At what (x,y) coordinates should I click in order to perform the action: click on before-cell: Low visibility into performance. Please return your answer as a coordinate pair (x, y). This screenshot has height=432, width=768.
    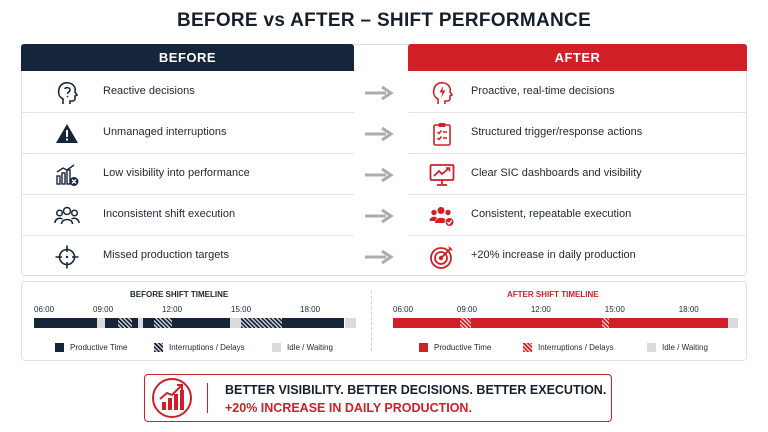
    Looking at the image, I should click on (187, 174).